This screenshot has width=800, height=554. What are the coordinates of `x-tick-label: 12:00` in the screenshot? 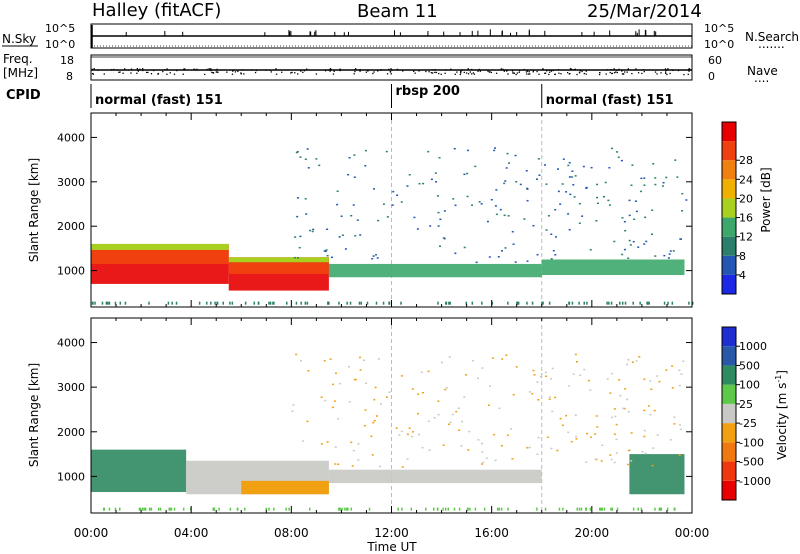 It's located at (391, 533).